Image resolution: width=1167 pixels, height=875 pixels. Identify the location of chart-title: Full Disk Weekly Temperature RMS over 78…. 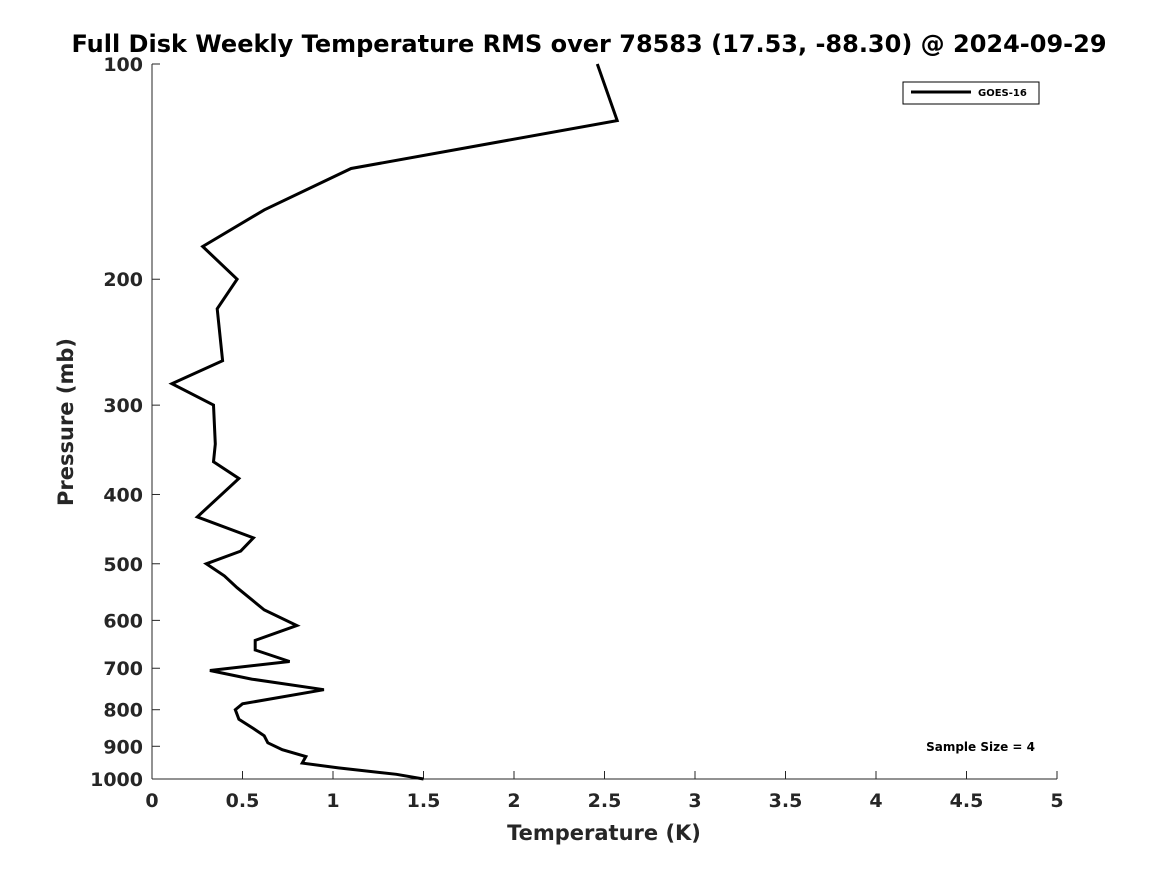
(588, 44).